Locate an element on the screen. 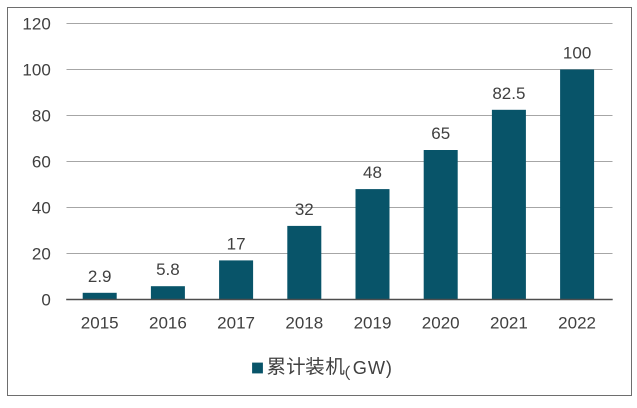 The image size is (637, 408). svg-text: 2020 is located at coordinates (441, 323).